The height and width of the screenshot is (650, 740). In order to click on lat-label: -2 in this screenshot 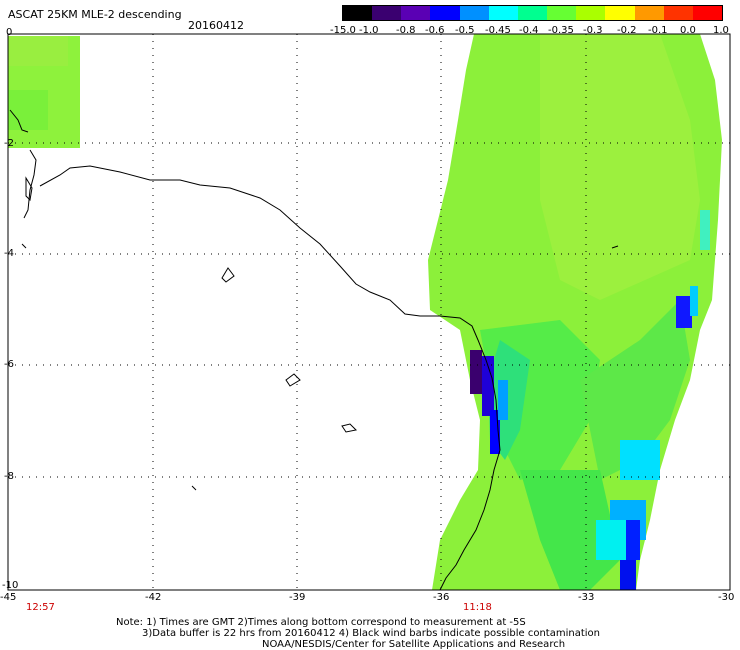, I will do `click(9, 143)`.